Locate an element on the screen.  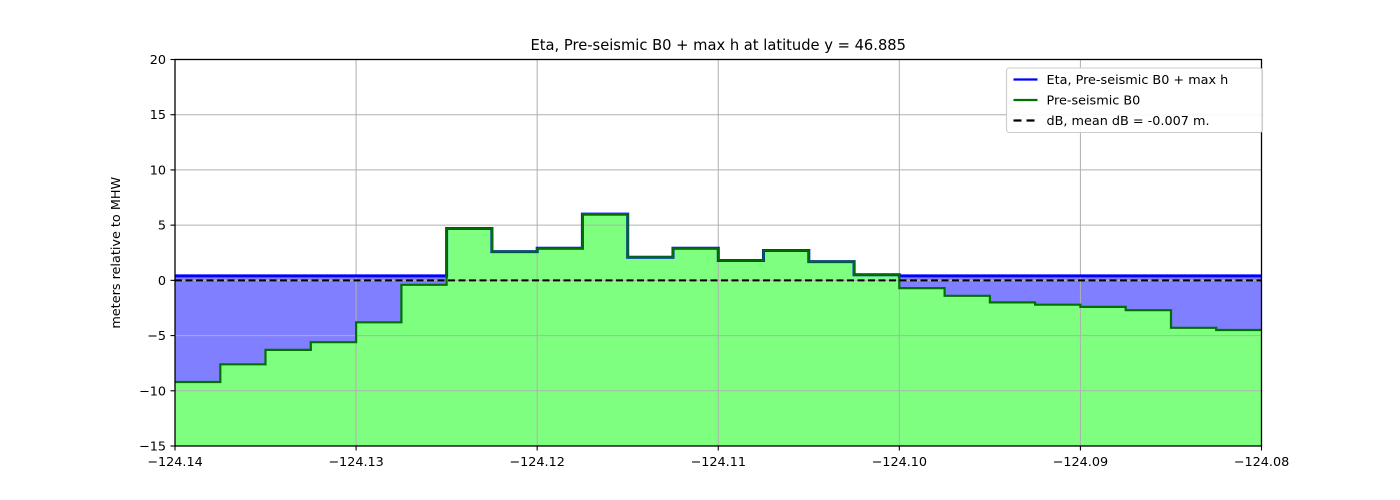
y-tick-label: −5 is located at coordinates (156, 336).